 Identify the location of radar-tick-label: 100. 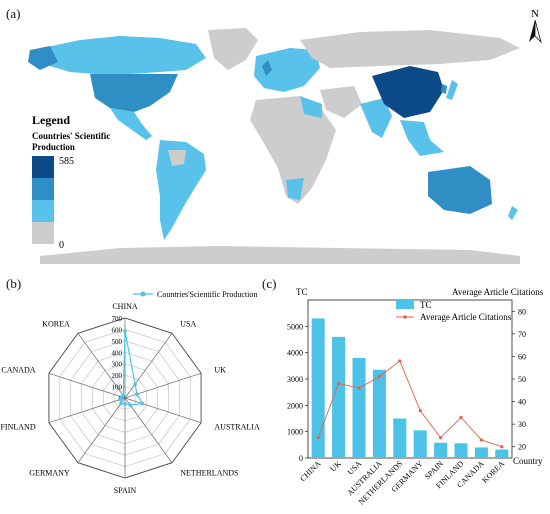
(117, 388).